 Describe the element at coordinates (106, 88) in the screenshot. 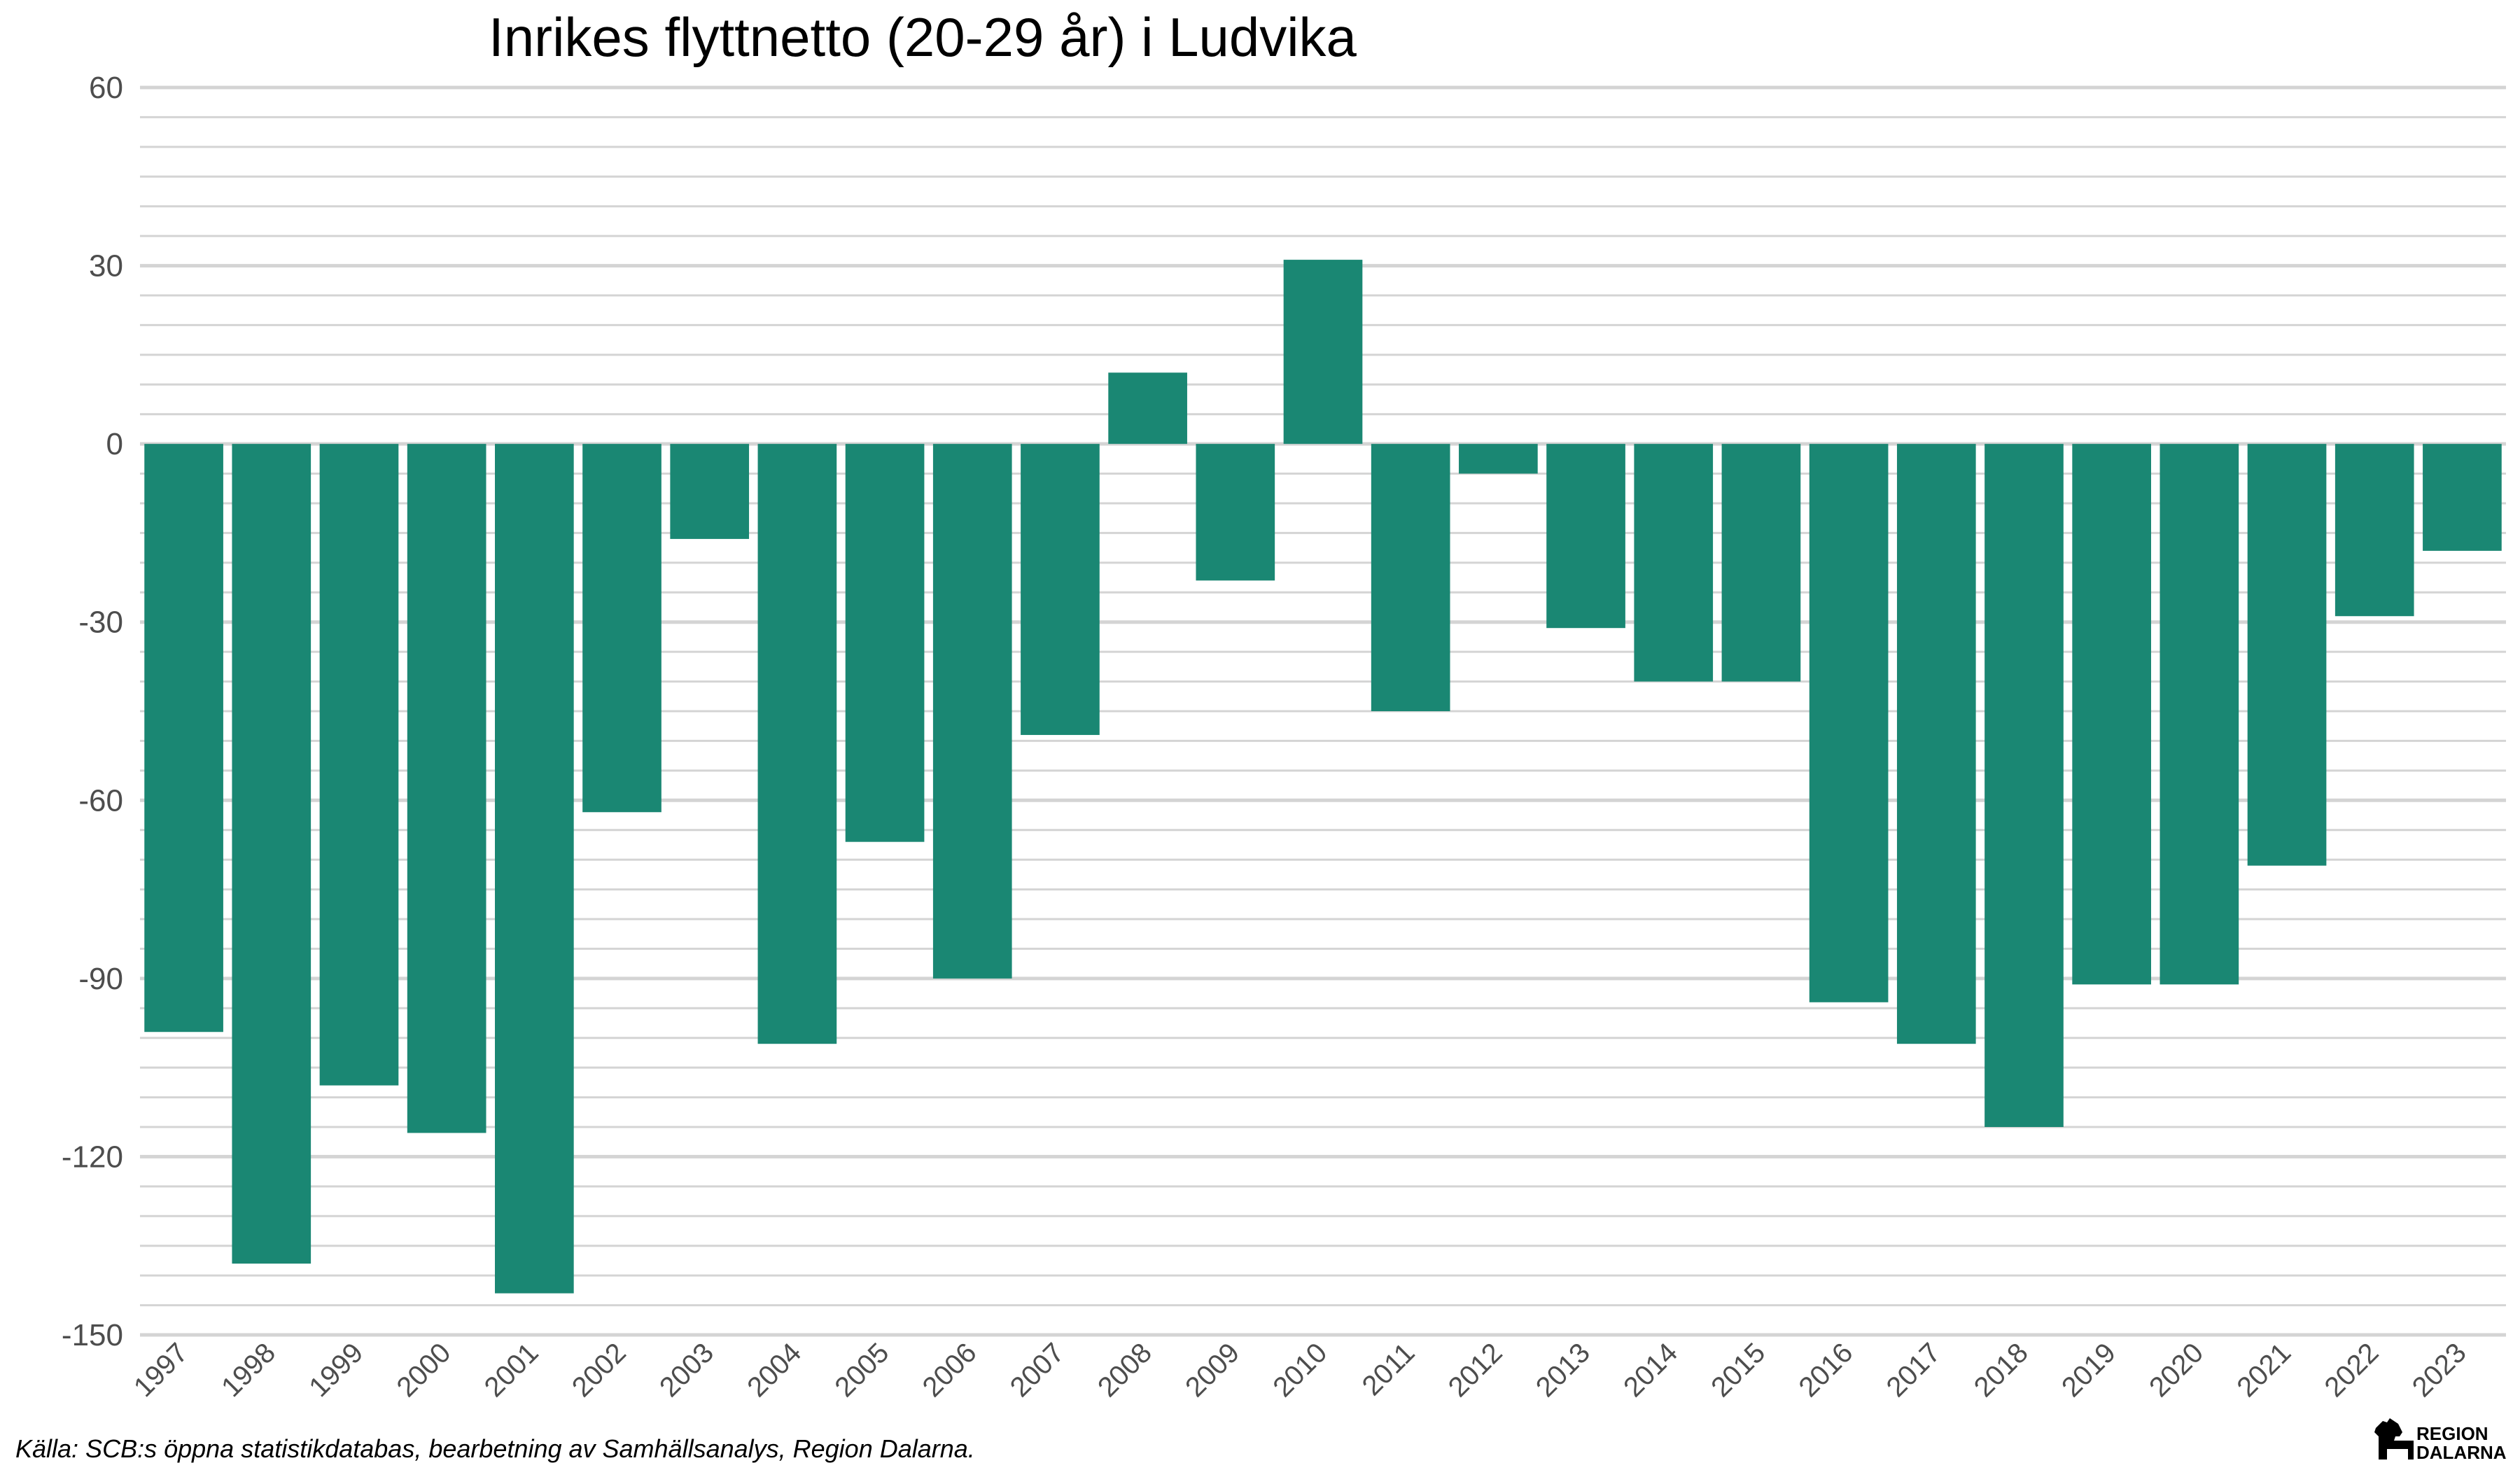

I see `y-tick-label: 60` at that location.